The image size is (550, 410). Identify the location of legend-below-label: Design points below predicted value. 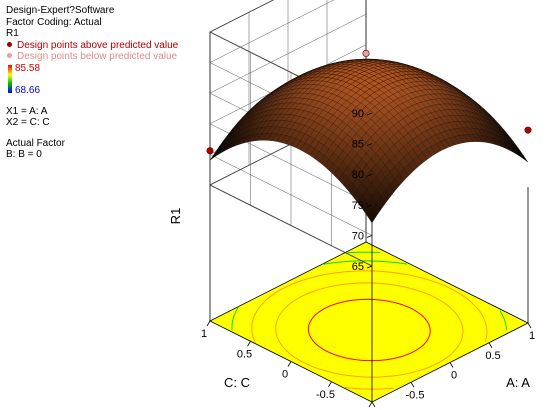
(97, 56).